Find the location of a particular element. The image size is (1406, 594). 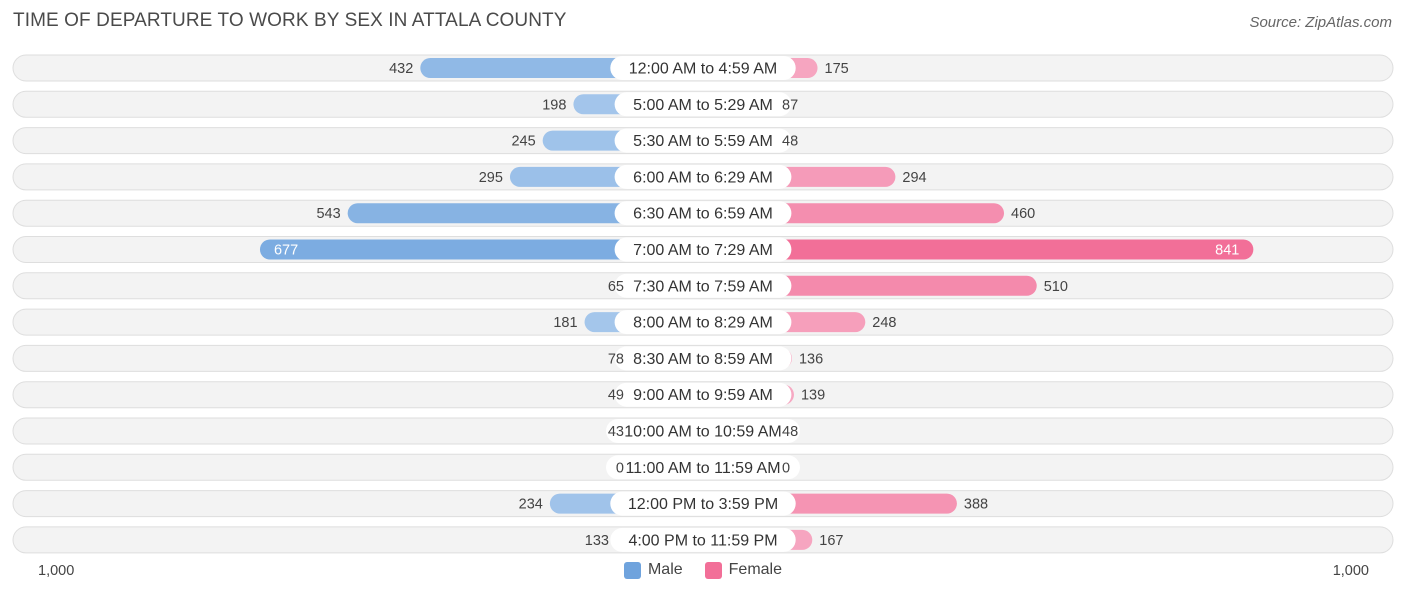

value-label-male: 49 is located at coordinates (616, 396).